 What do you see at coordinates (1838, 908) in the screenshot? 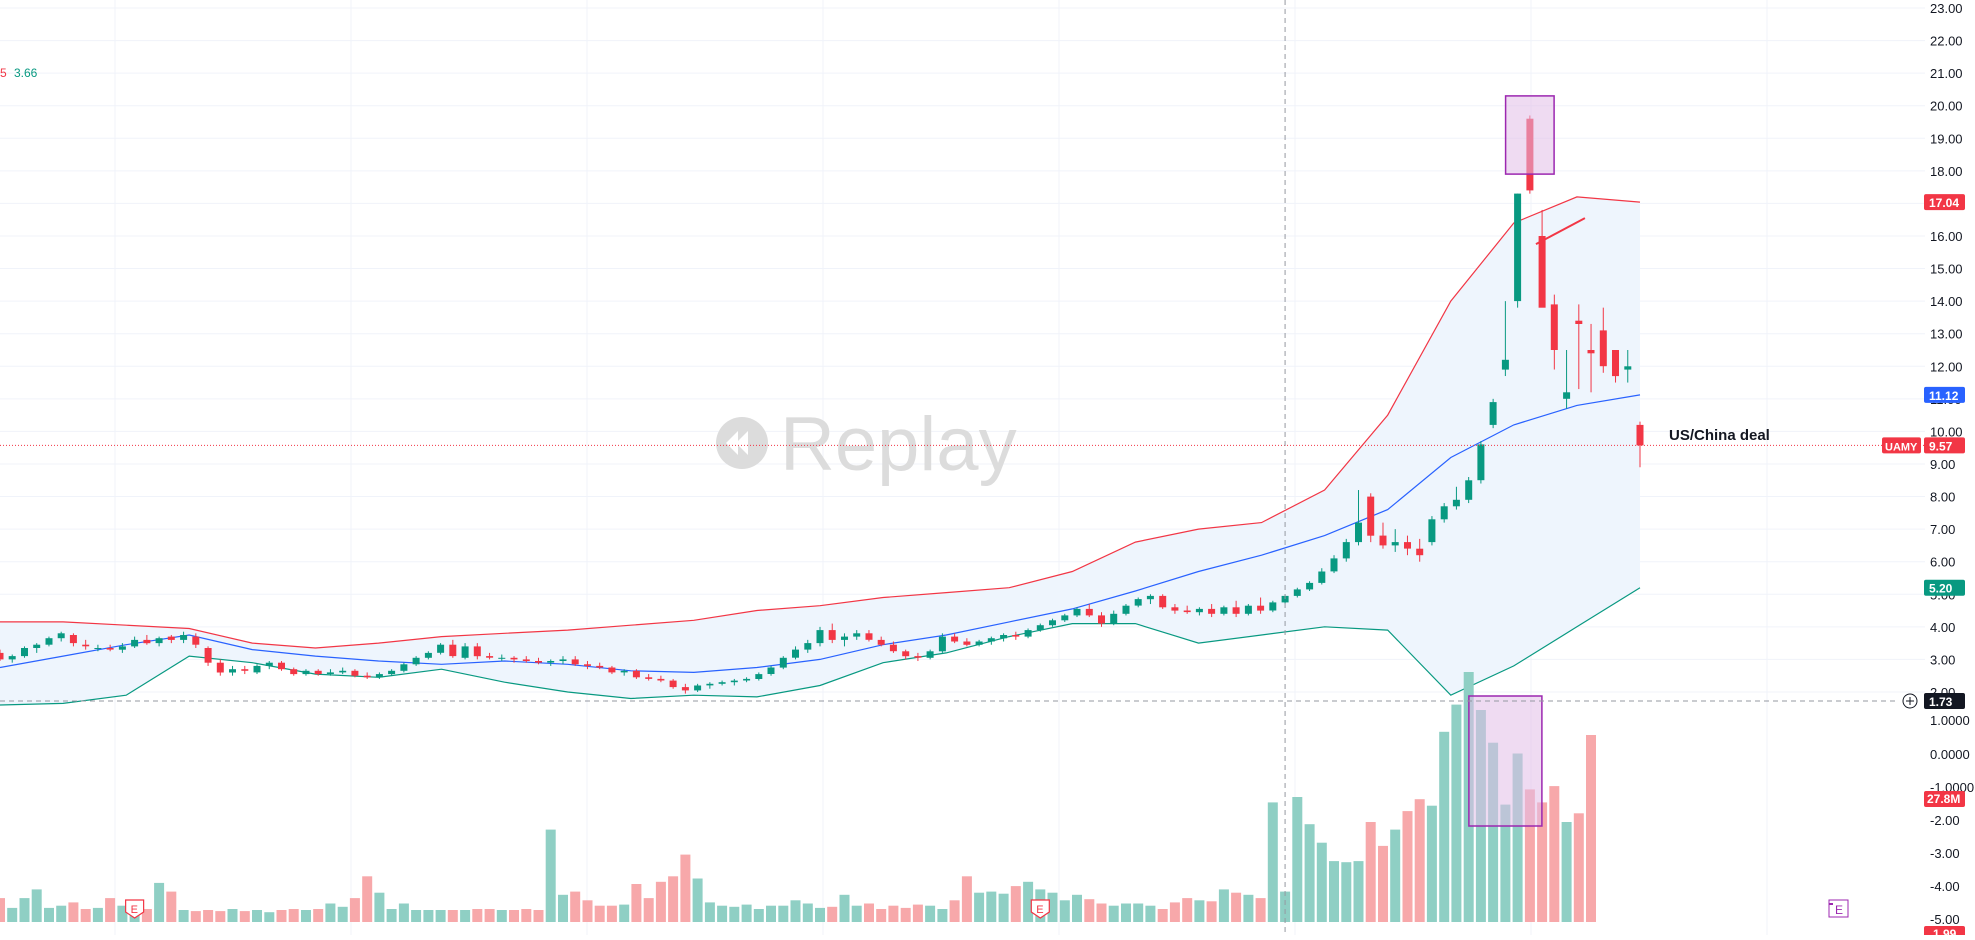
I see `chart-earnings-icon: E` at bounding box center [1838, 908].